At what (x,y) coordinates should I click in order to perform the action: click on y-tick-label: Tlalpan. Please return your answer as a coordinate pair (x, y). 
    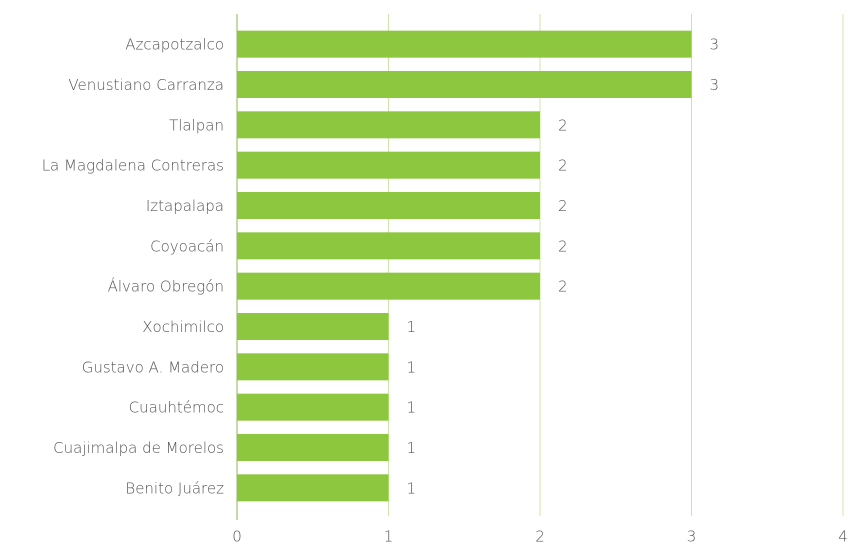
    Looking at the image, I should click on (196, 125).